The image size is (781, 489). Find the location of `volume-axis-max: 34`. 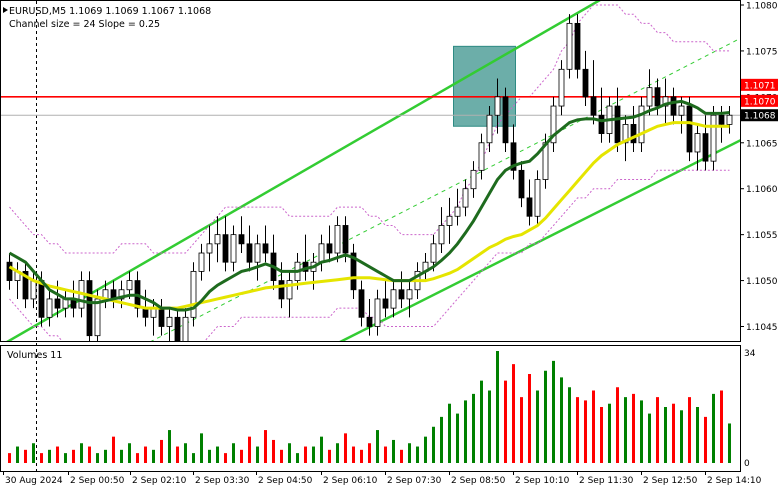

volume-axis-max: 34 is located at coordinates (750, 354).